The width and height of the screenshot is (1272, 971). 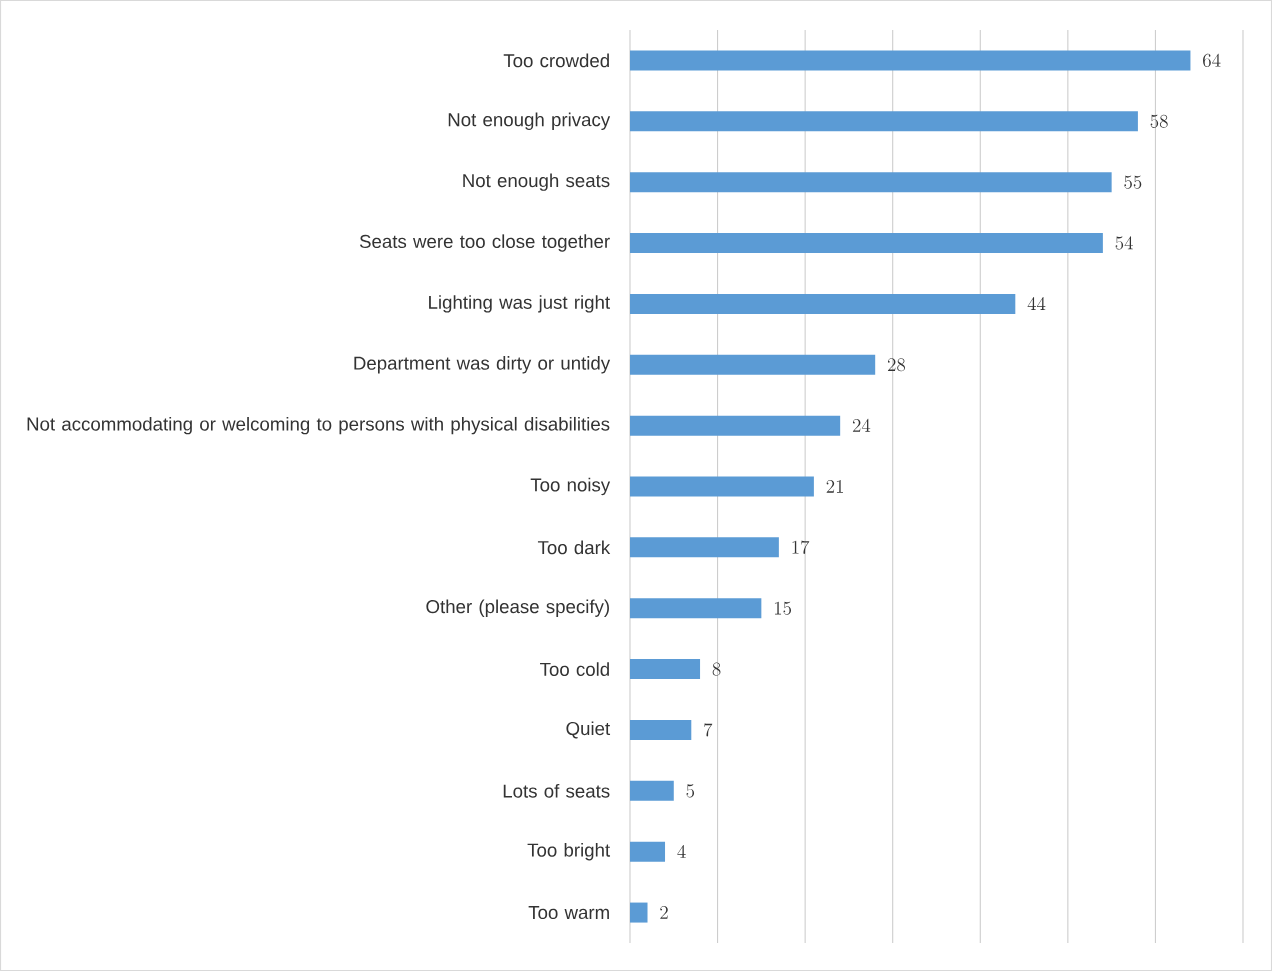 What do you see at coordinates (519, 304) in the screenshot?
I see `y-tick-label: Lighting was just right` at bounding box center [519, 304].